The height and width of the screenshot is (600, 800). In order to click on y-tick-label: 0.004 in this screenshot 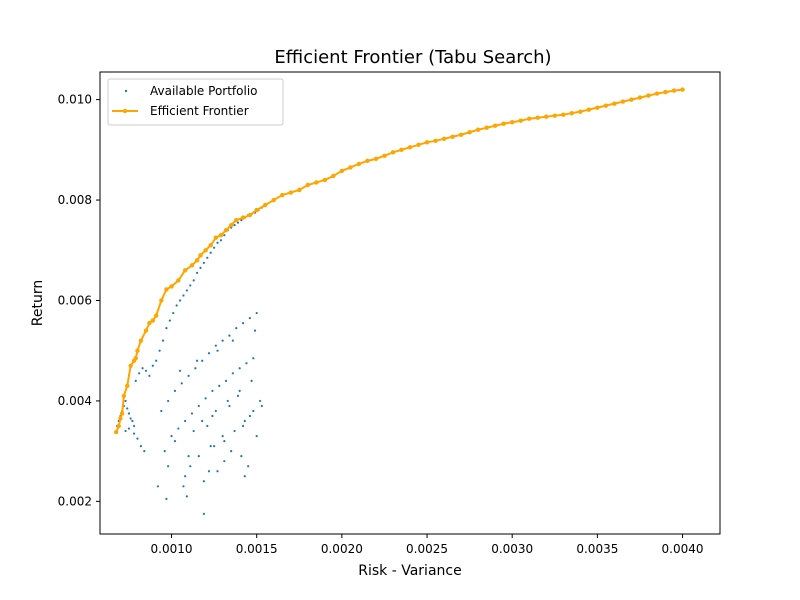, I will do `click(75, 401)`.